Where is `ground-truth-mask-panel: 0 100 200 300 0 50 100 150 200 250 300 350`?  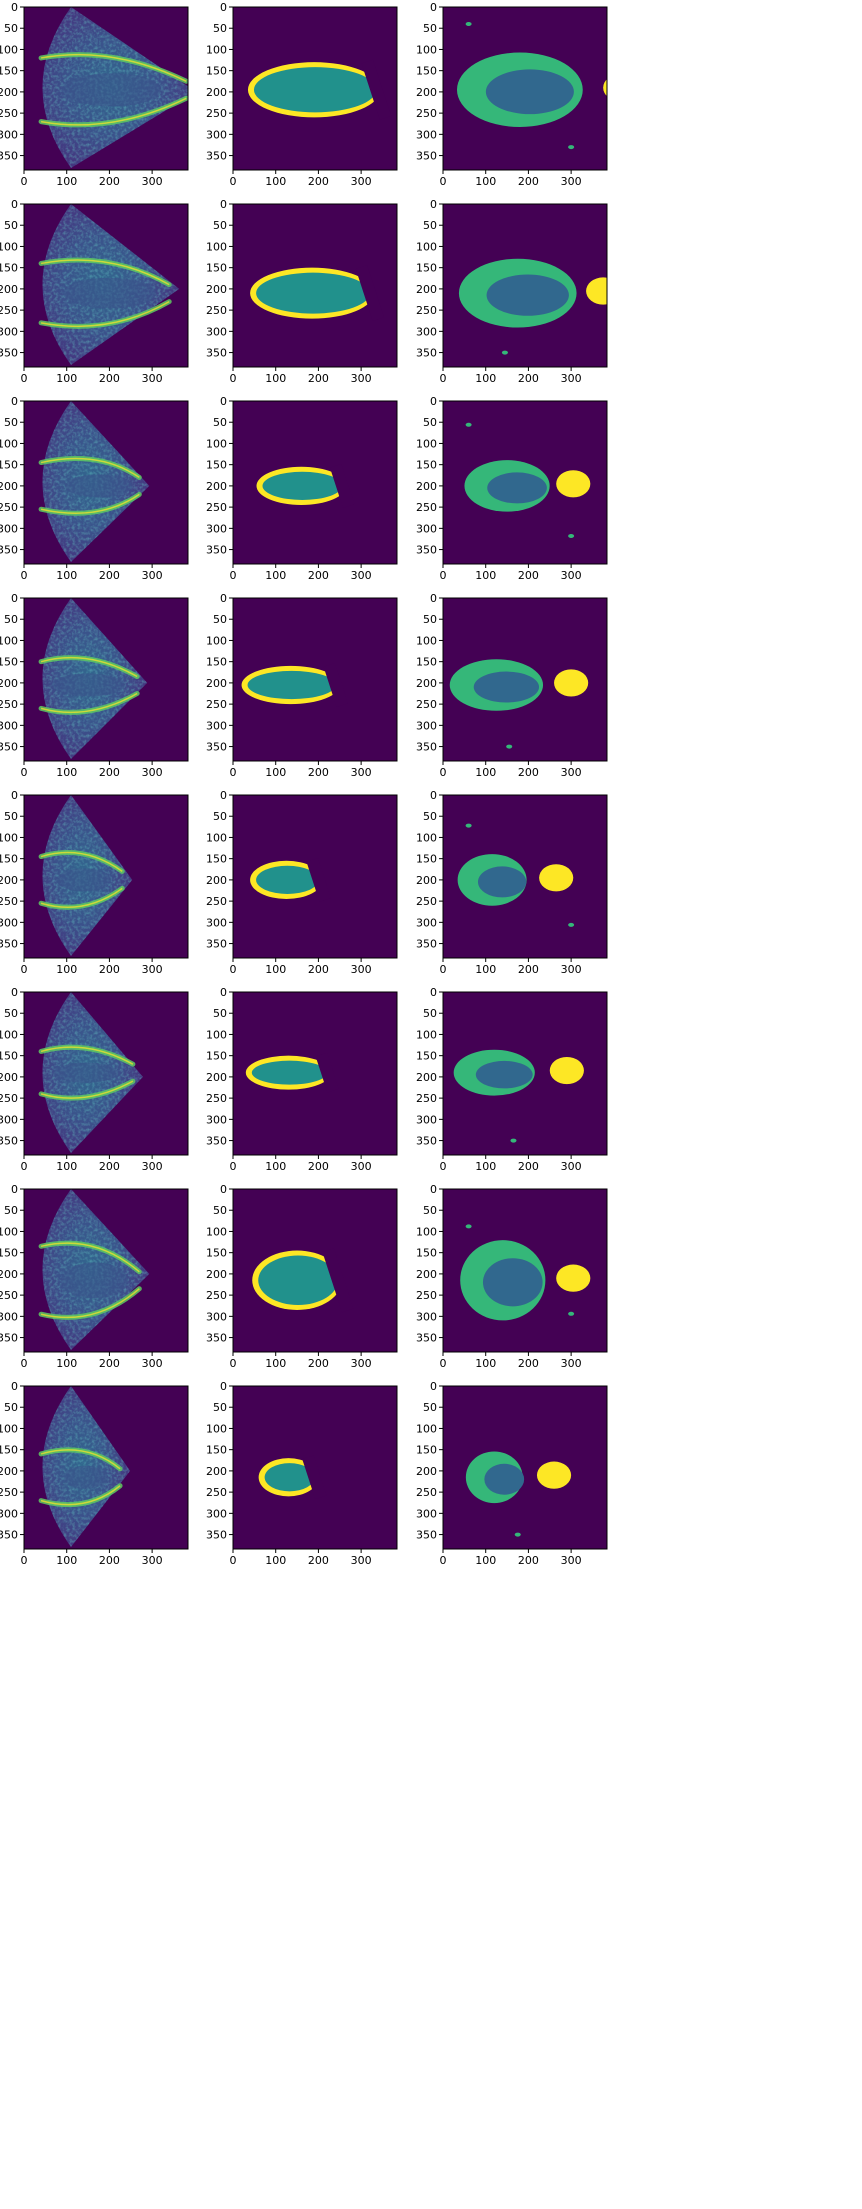 ground-truth-mask-panel: 0 100 200 300 0 50 100 150 200 250 300 350 is located at coordinates (302, 1473).